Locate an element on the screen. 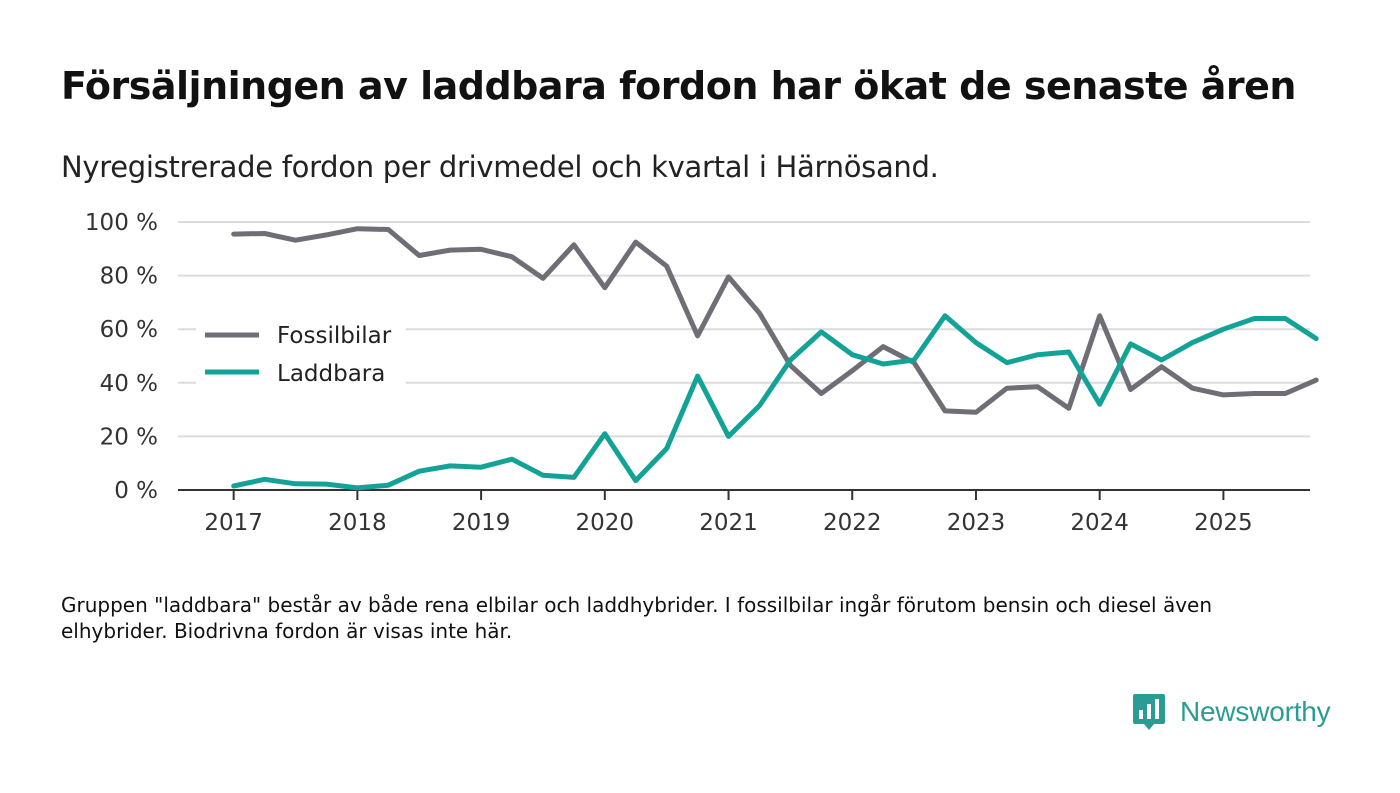 The width and height of the screenshot is (1400, 793). y-tick-label: 0 % is located at coordinates (136, 491).